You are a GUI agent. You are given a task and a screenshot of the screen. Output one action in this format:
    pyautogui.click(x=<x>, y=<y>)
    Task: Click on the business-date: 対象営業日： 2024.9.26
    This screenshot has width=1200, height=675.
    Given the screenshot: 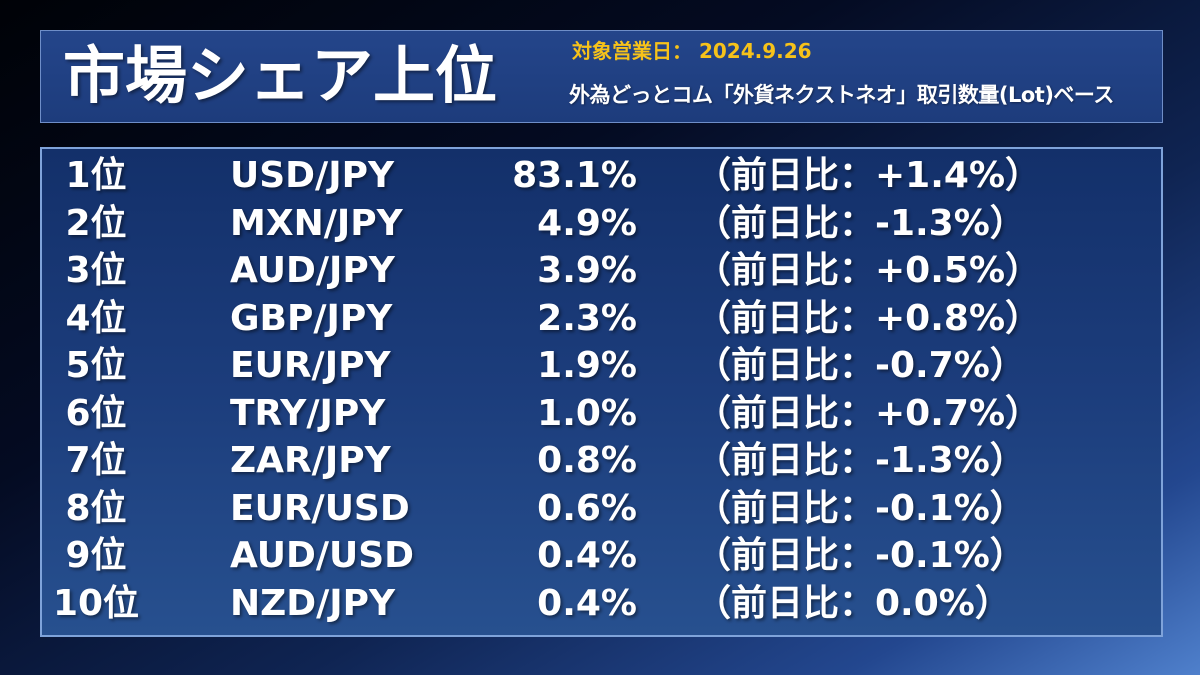 What is the action you would take?
    pyautogui.click(x=692, y=51)
    